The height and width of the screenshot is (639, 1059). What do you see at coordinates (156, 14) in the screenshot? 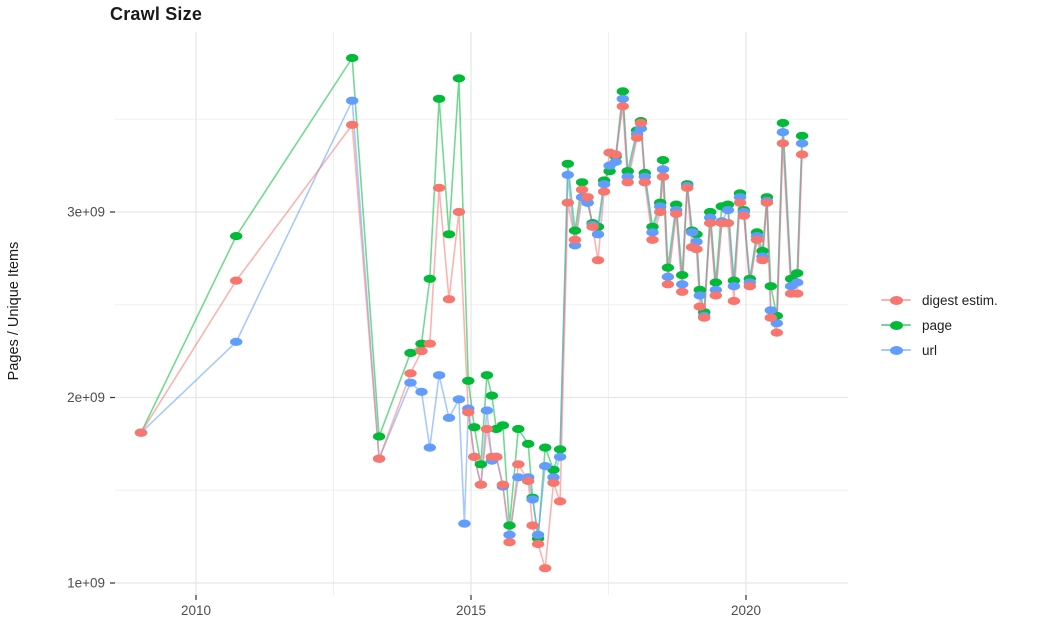
I see `page-title: Crawl Size` at bounding box center [156, 14].